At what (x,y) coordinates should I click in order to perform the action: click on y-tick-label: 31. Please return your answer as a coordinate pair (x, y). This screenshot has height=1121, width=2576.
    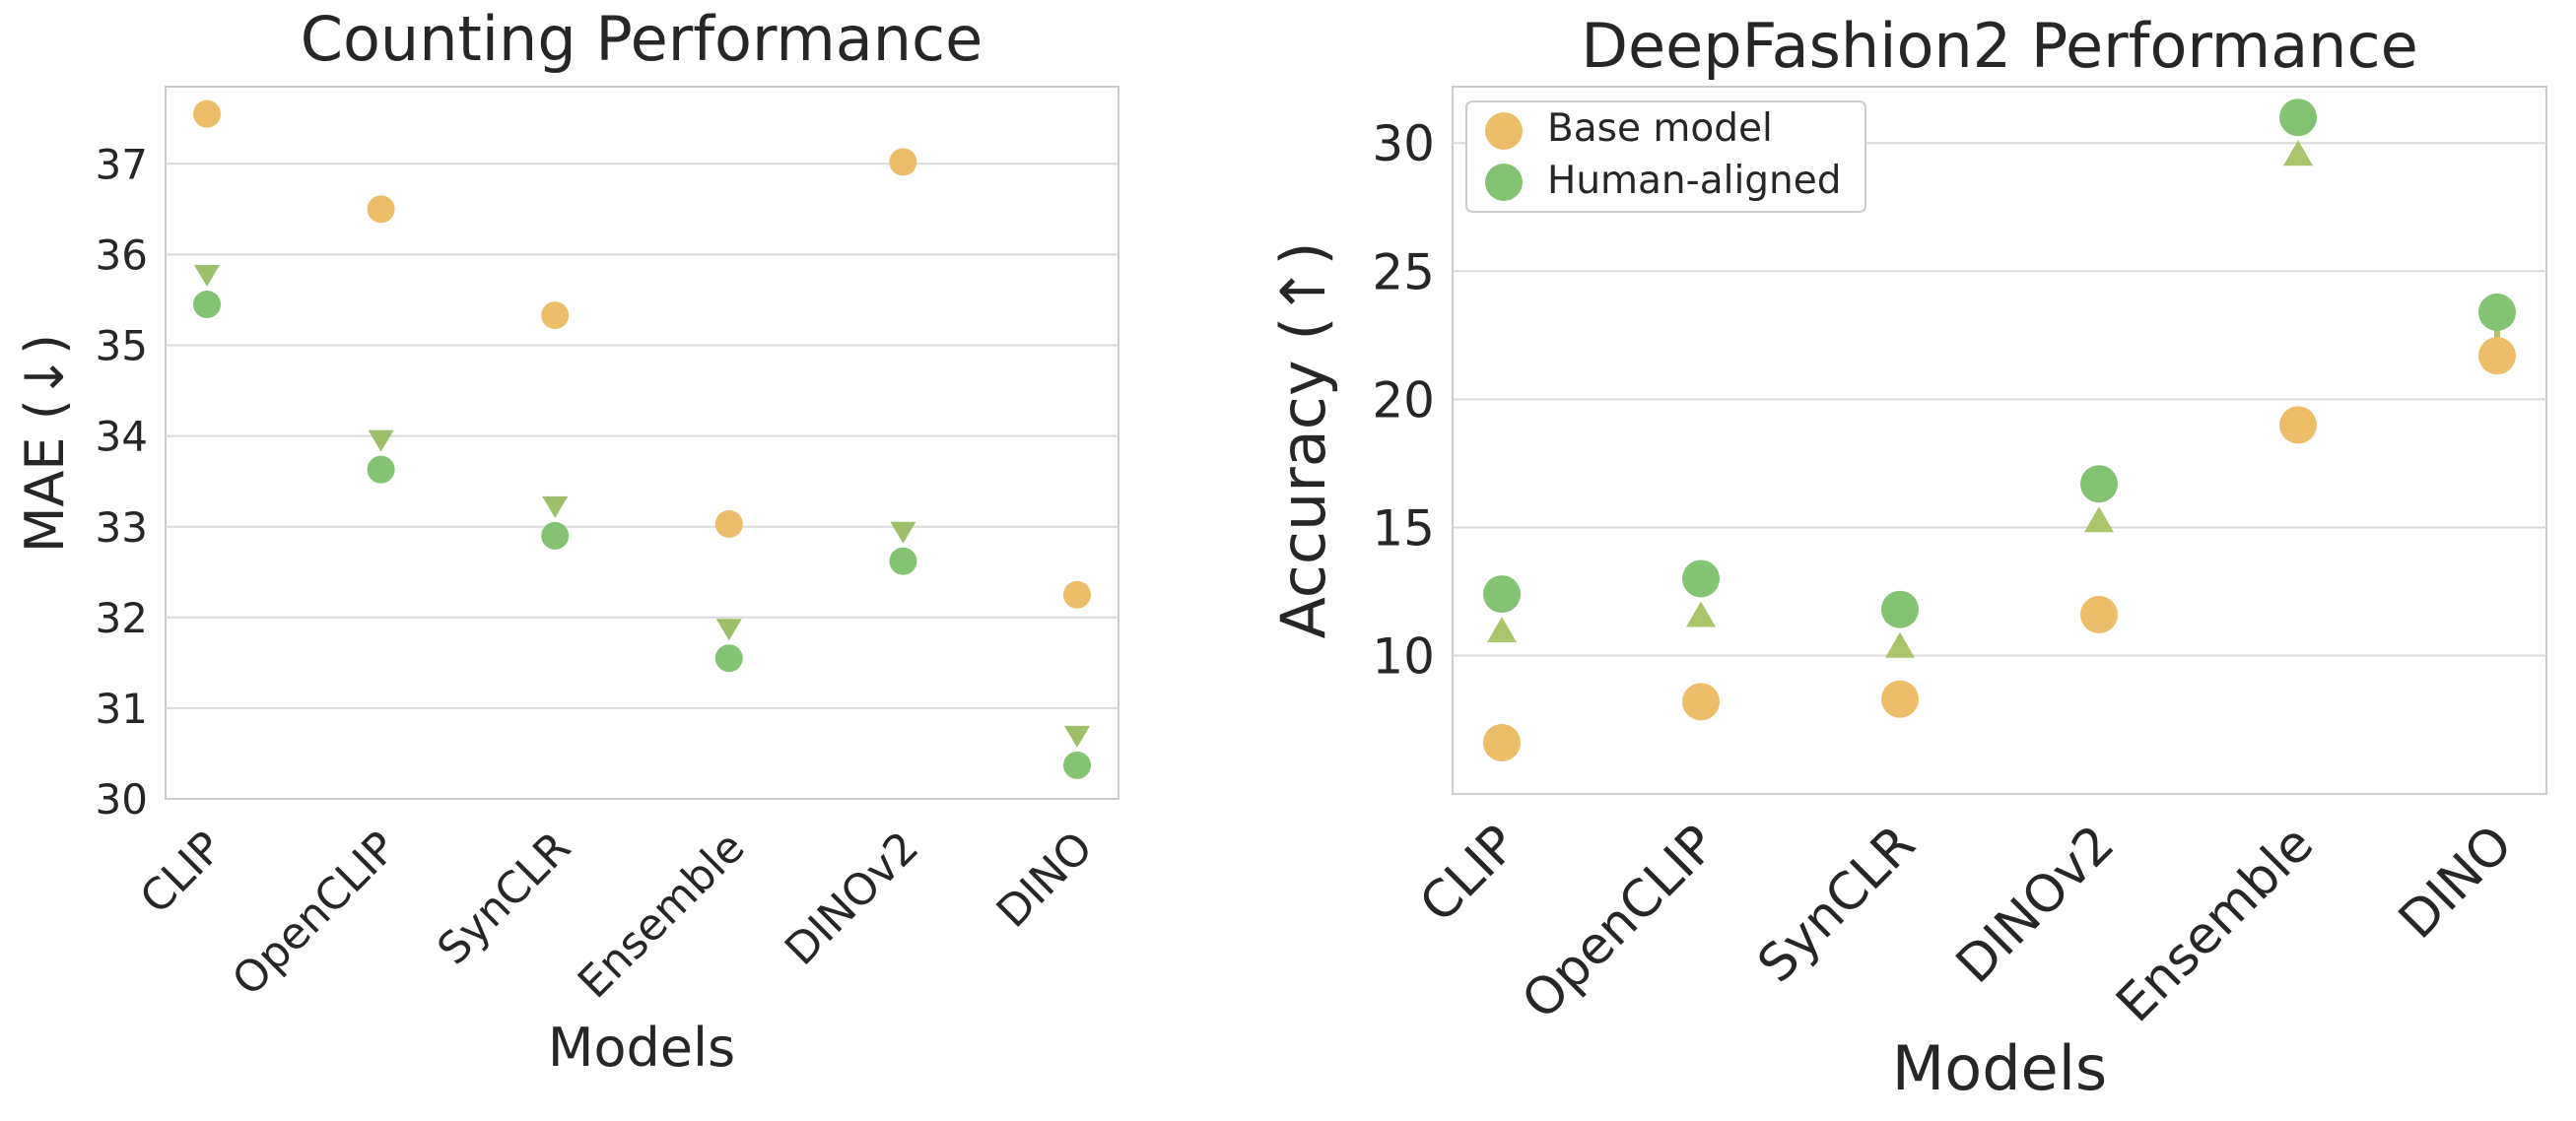
    Looking at the image, I should click on (122, 709).